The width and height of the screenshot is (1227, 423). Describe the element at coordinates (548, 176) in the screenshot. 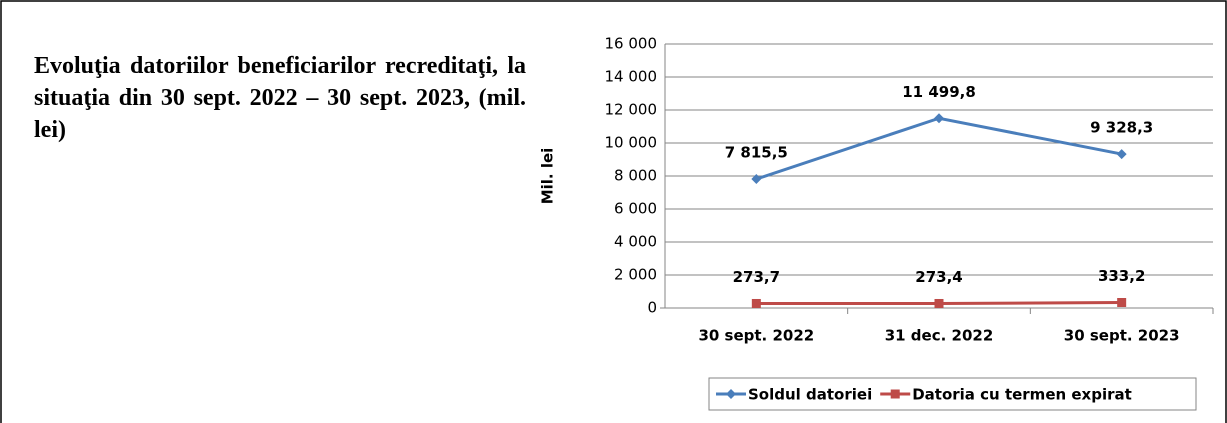

I see `y-axis-label: Mil. lei` at that location.